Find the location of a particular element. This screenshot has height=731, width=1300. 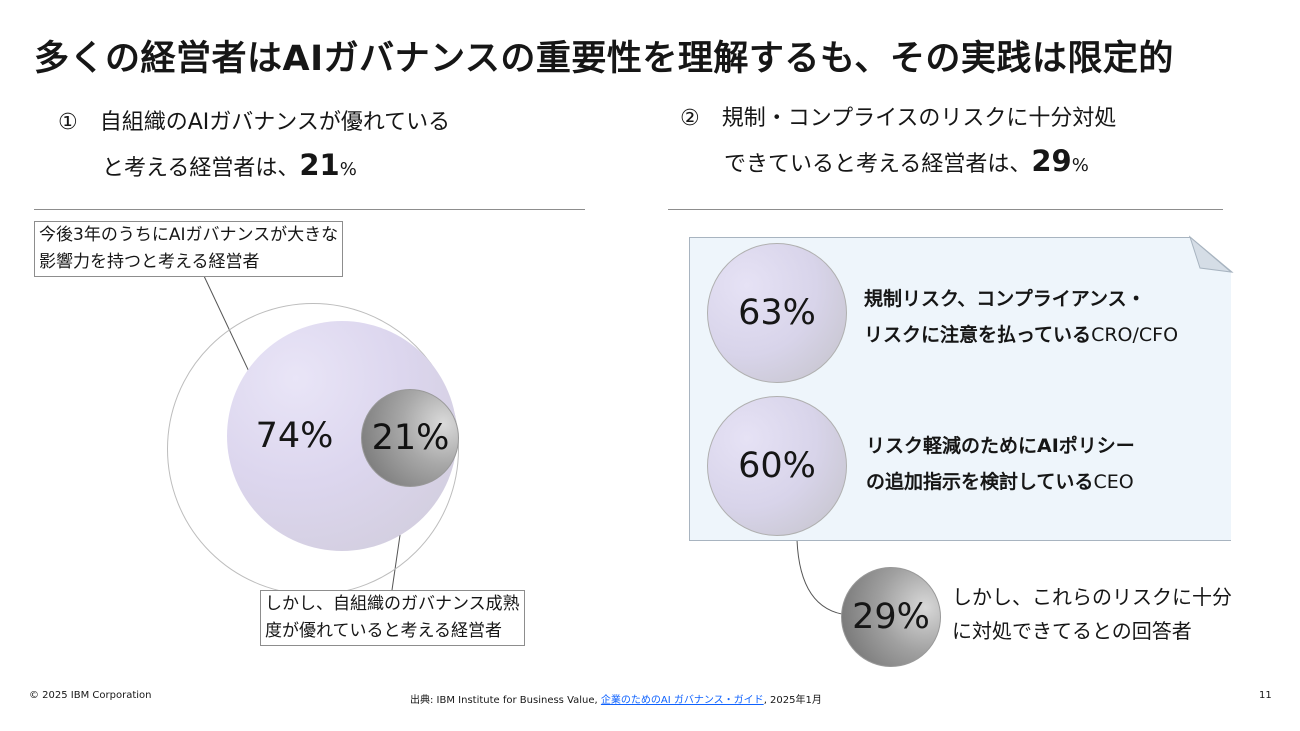

item-2-role: CEO is located at coordinates (1113, 482).